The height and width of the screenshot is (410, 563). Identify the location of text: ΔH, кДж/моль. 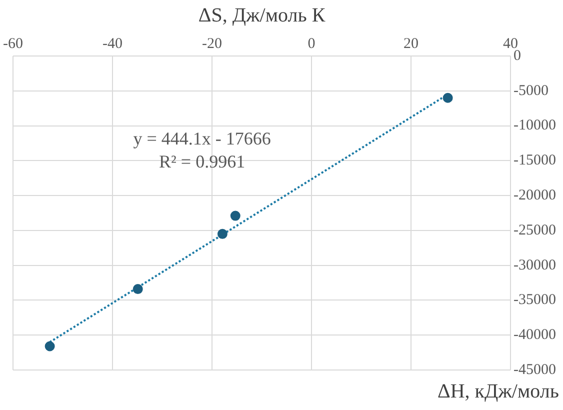
(498, 391).